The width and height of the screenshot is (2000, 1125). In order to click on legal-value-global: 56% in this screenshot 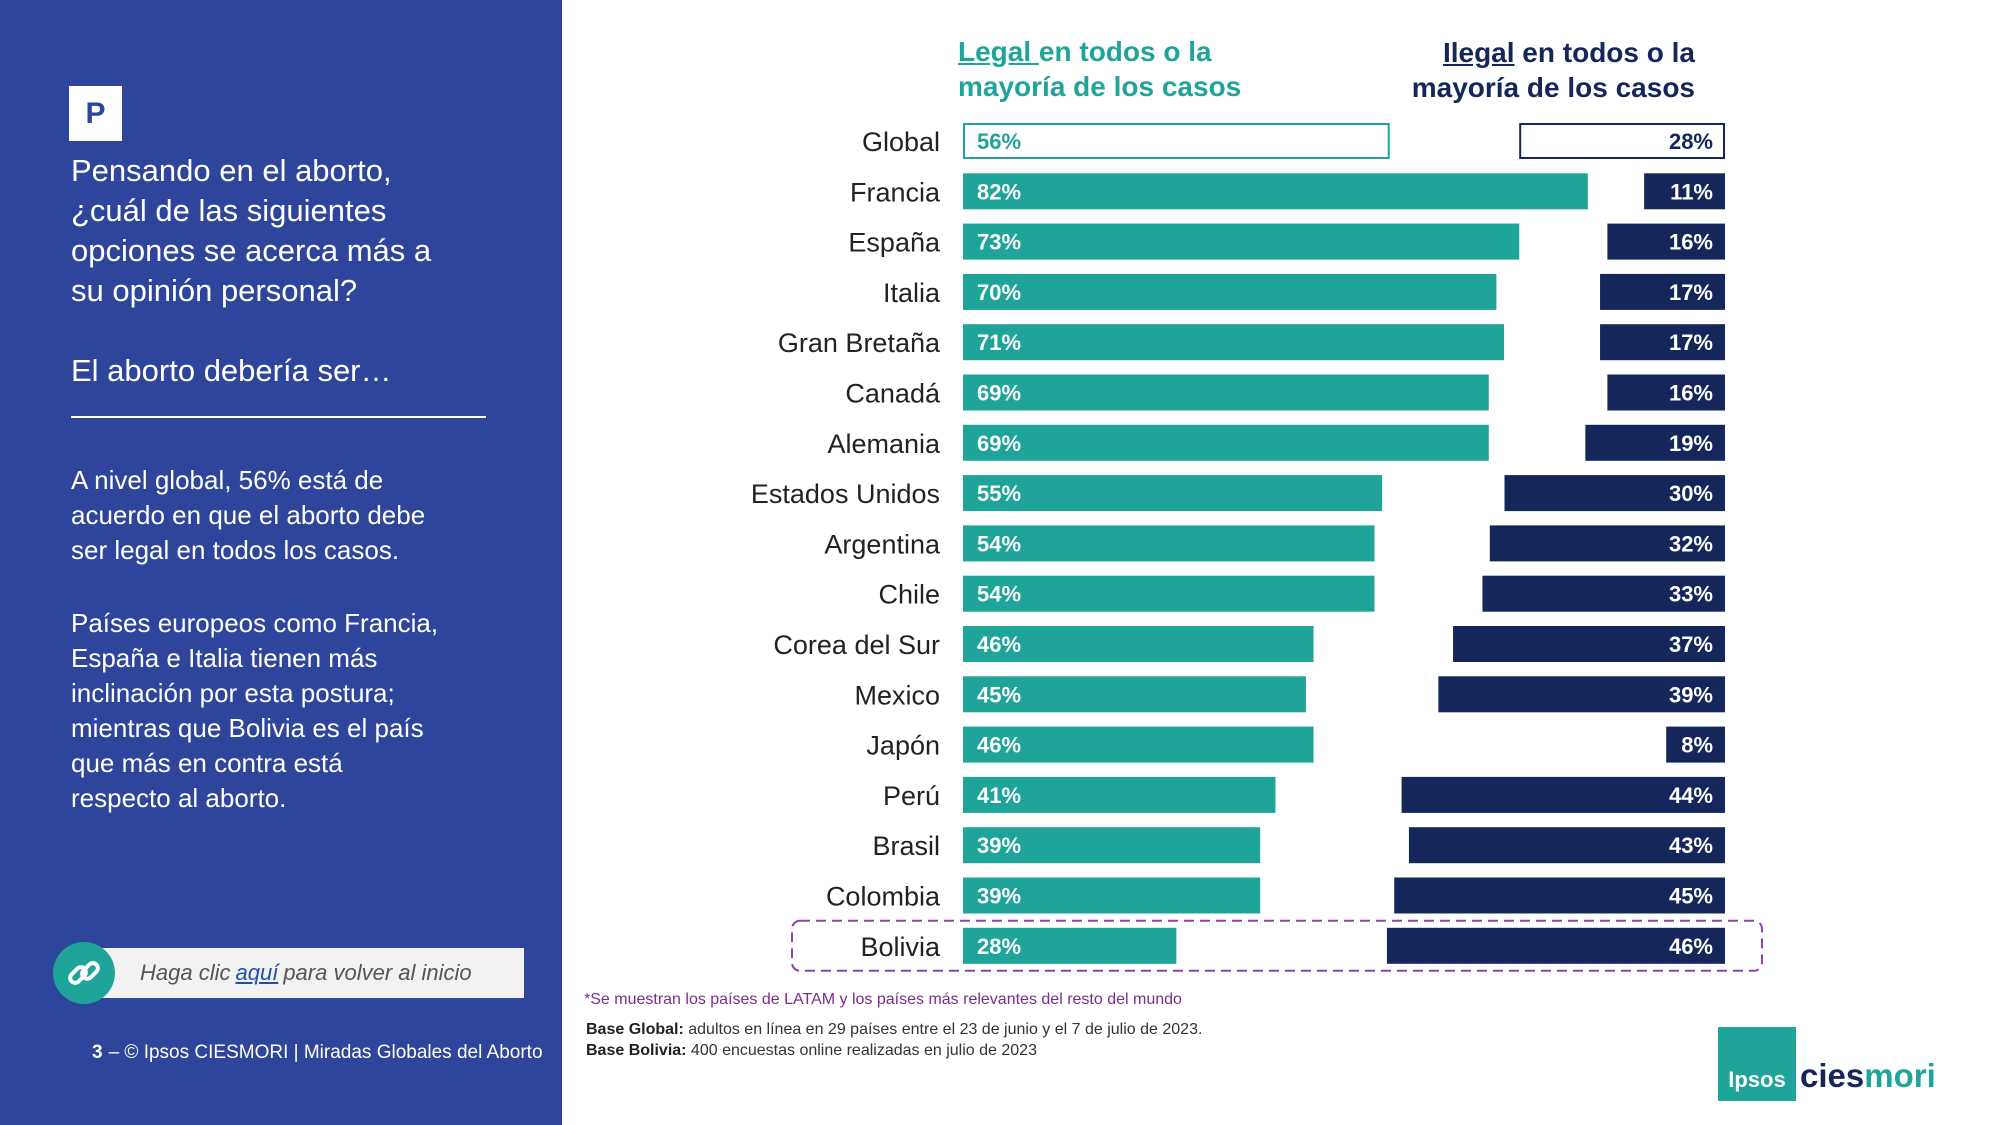, I will do `click(999, 141)`.